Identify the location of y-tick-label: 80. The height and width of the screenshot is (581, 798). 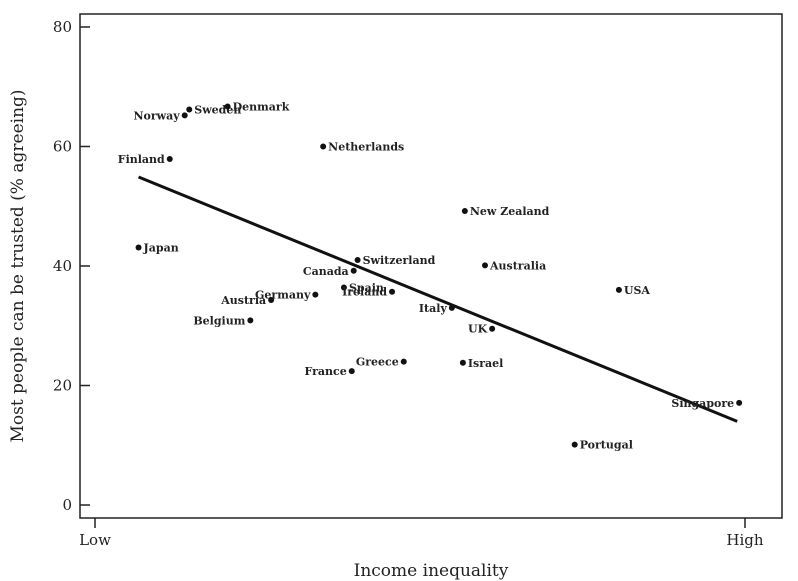
(62, 27).